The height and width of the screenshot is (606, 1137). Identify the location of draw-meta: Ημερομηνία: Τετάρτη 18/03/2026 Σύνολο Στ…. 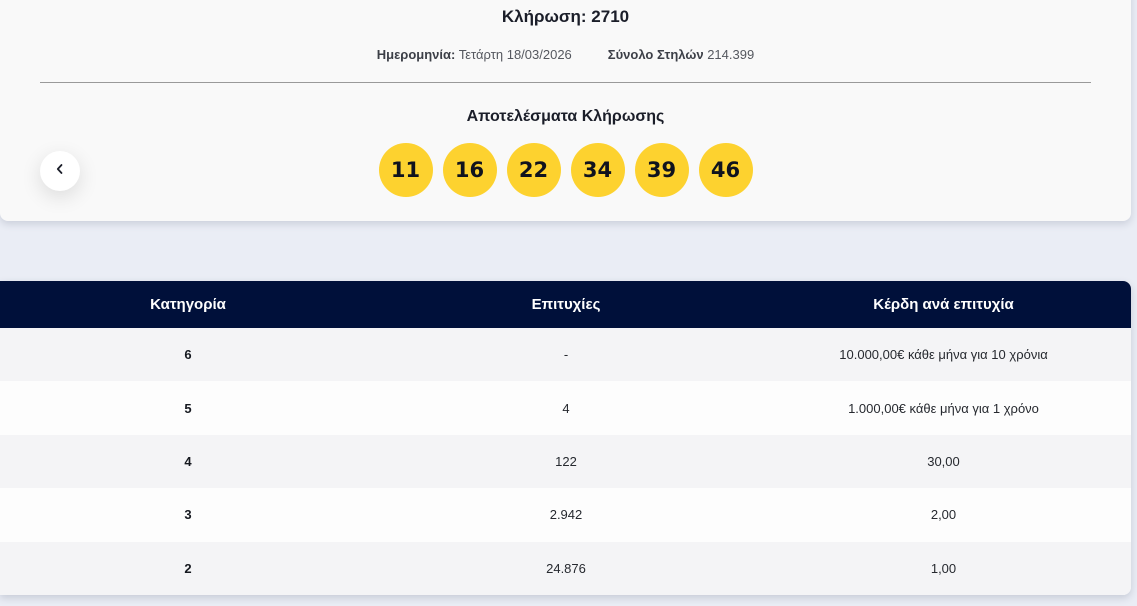
(565, 54).